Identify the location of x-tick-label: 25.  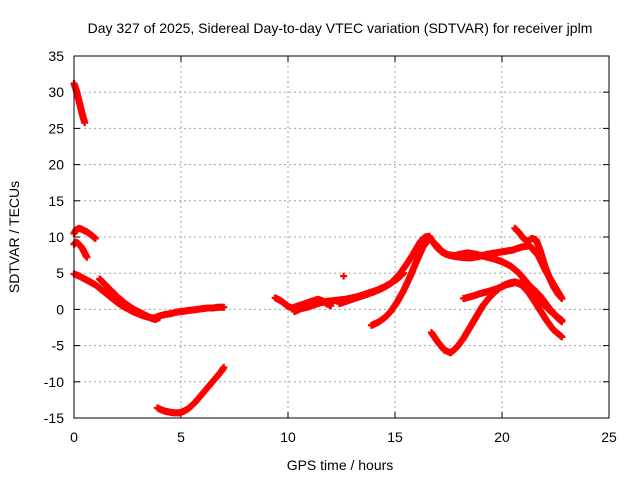
(609, 437).